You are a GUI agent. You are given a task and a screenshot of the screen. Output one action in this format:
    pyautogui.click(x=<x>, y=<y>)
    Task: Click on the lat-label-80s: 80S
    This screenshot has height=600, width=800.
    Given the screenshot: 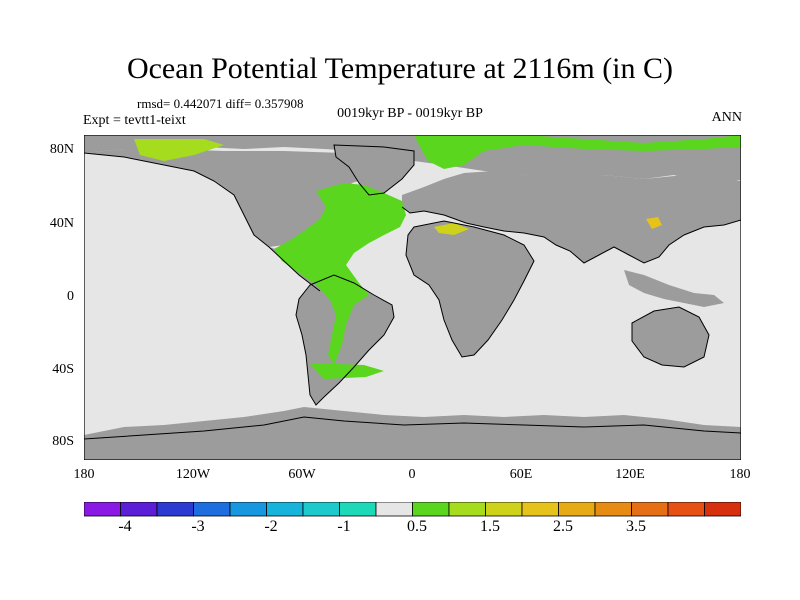 What is the action you would take?
    pyautogui.click(x=63, y=441)
    